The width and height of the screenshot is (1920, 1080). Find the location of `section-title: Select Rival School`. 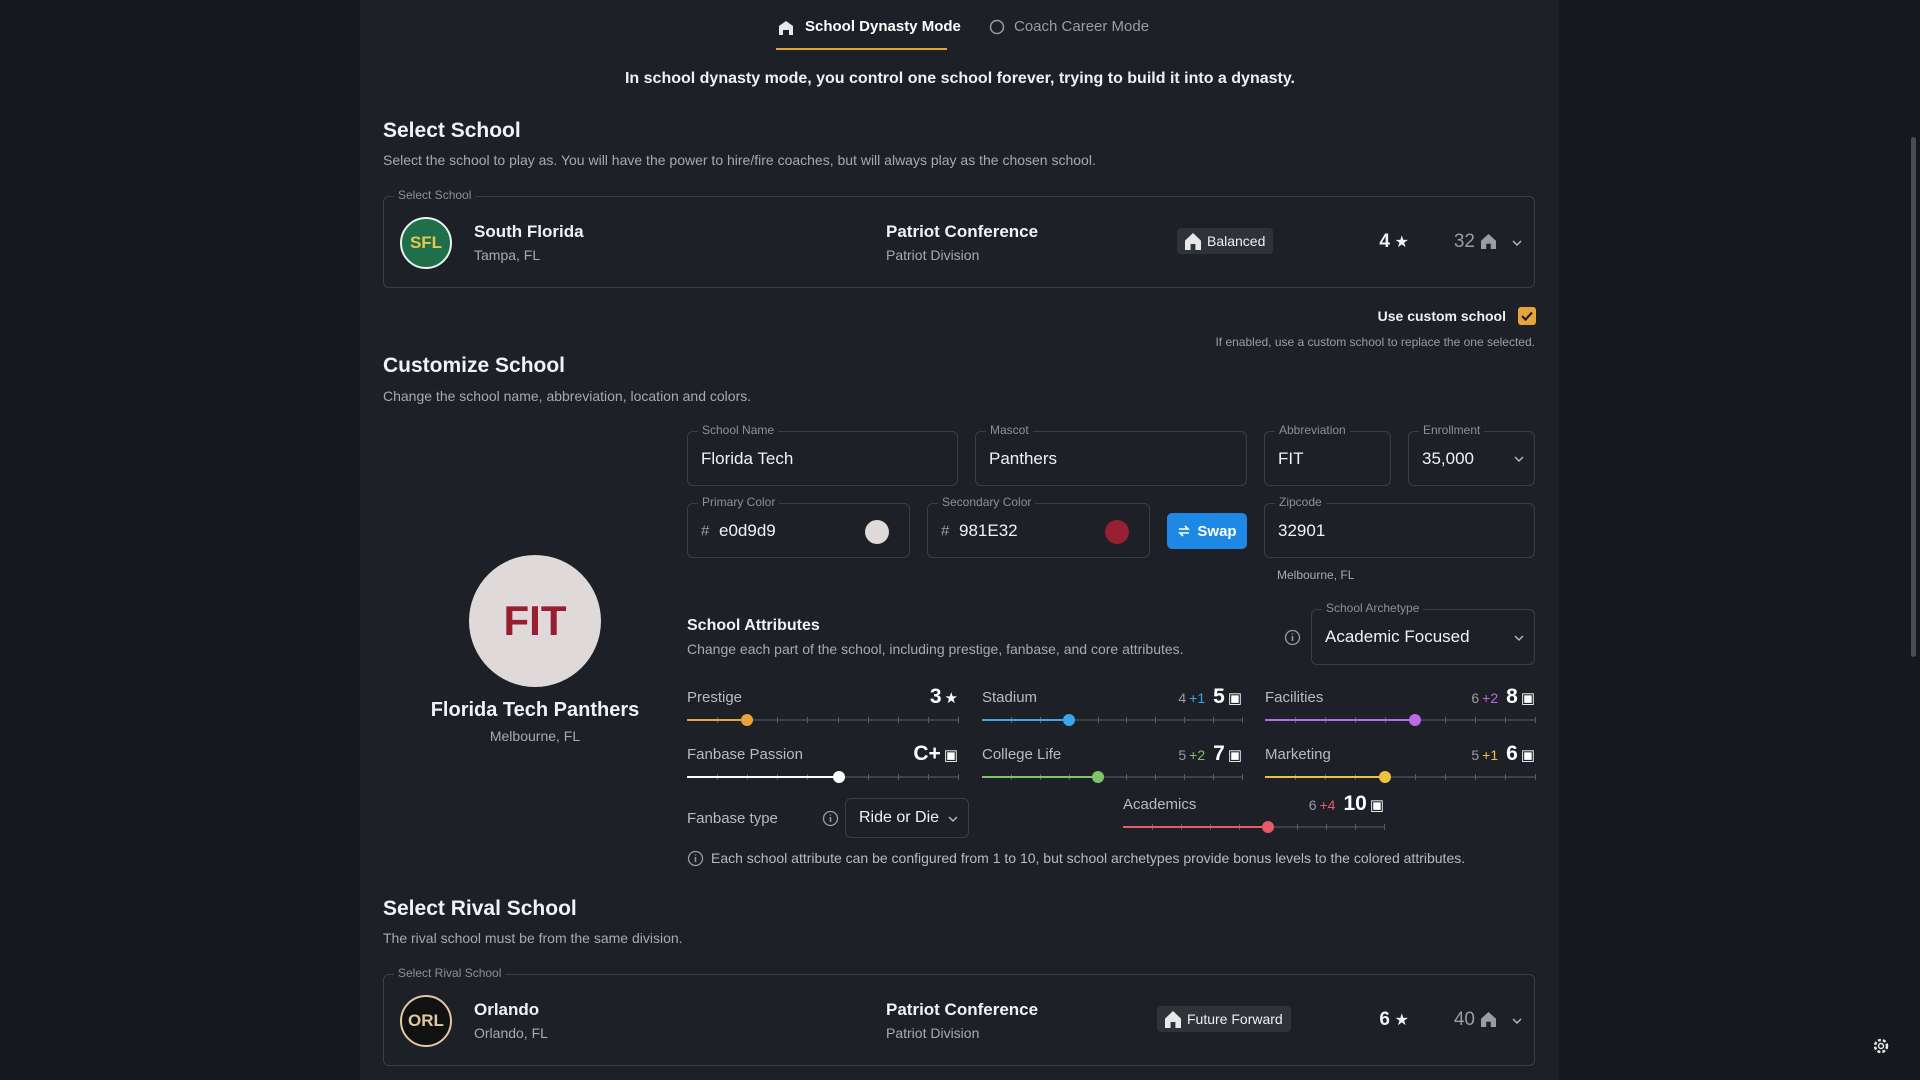

section-title: Select Rival School is located at coordinates (480, 908).